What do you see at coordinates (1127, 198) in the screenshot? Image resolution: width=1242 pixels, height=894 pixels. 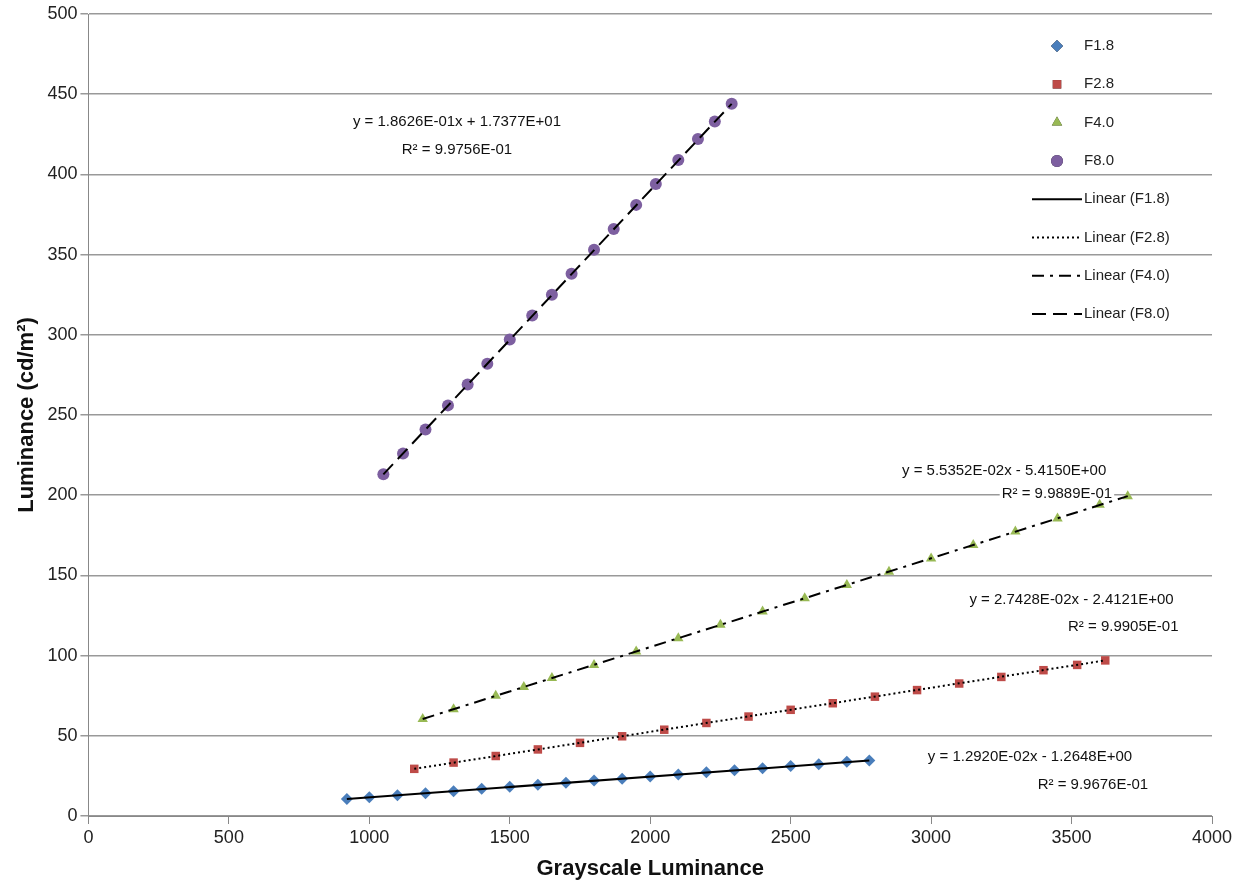 I see `legend-label: Linear (F1.8)` at bounding box center [1127, 198].